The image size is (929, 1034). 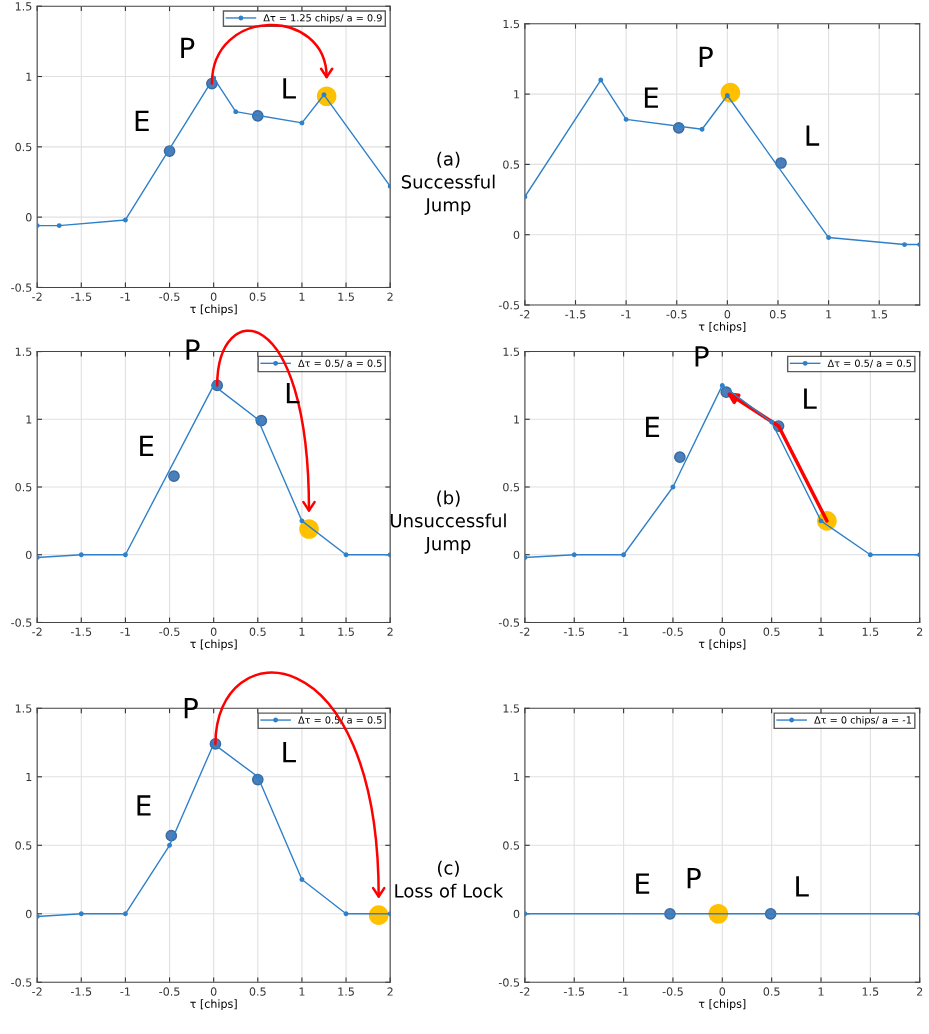 What do you see at coordinates (863, 721) in the screenshot?
I see `legend-label: Δτ = 0 chips/ a = -1` at bounding box center [863, 721].